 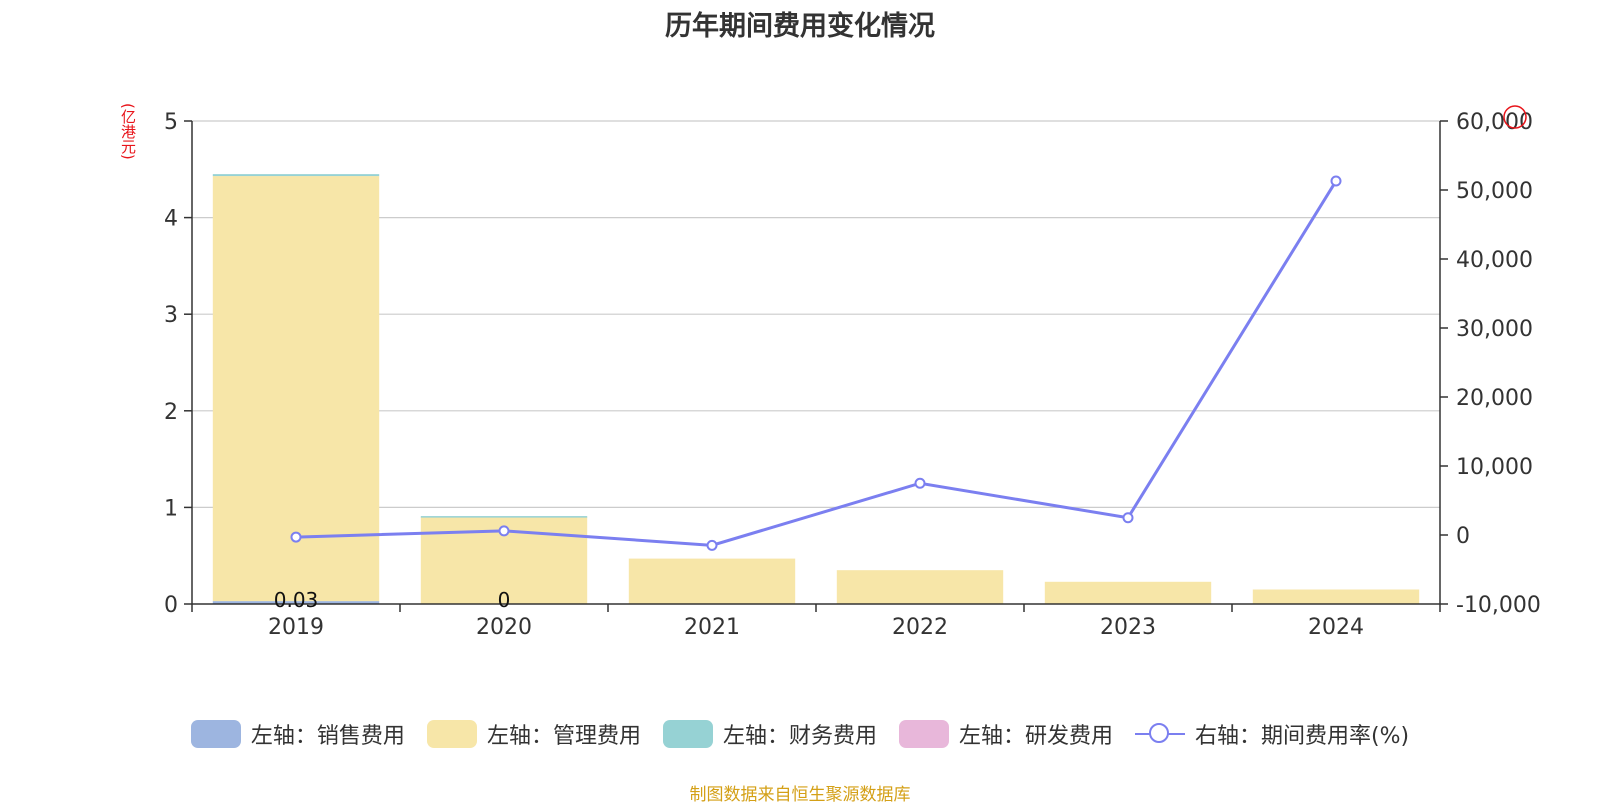 I want to click on legend-item-admin: 左轴：管理费用, so click(x=533, y=734).